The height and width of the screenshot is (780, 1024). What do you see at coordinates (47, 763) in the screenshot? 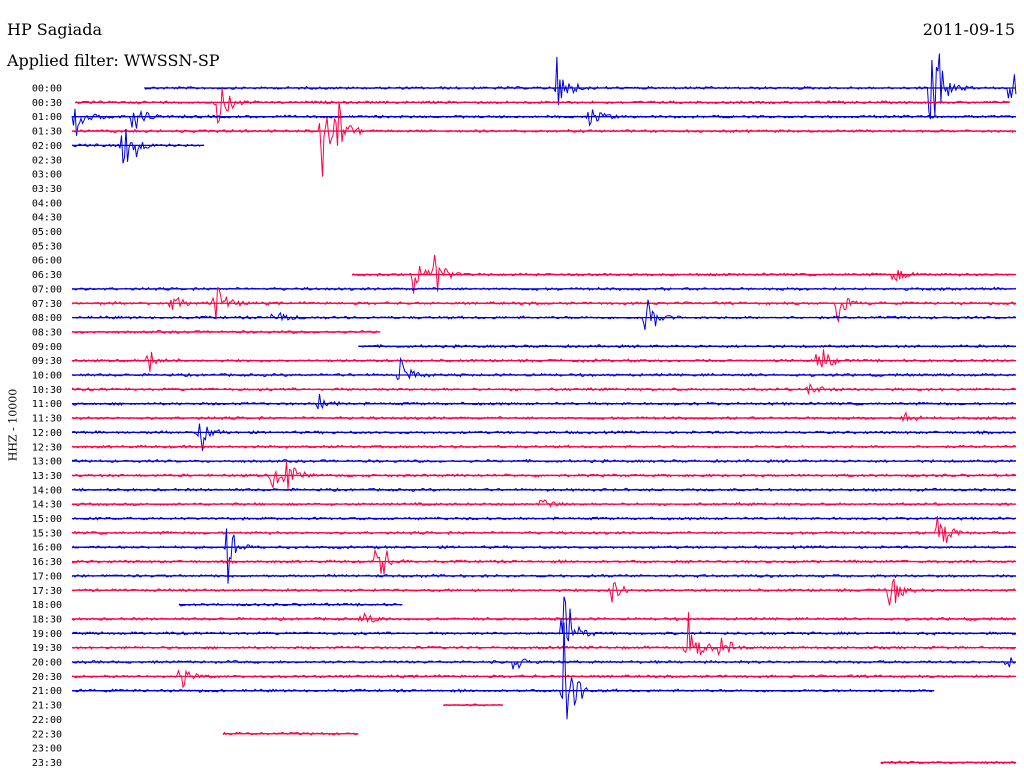
I see `hour-tick-label: 23:30` at bounding box center [47, 763].